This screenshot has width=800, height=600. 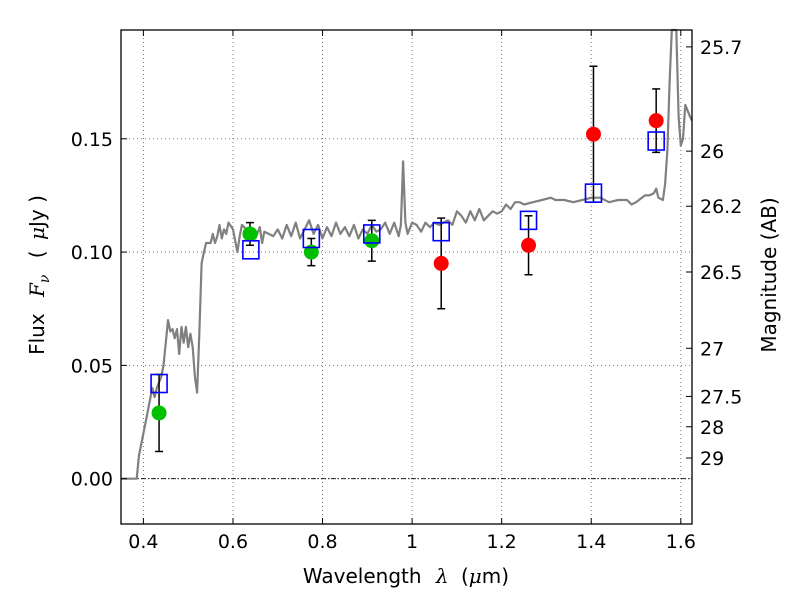 What do you see at coordinates (721, 273) in the screenshot?
I see `magnitude-tick-label: 26.5` at bounding box center [721, 273].